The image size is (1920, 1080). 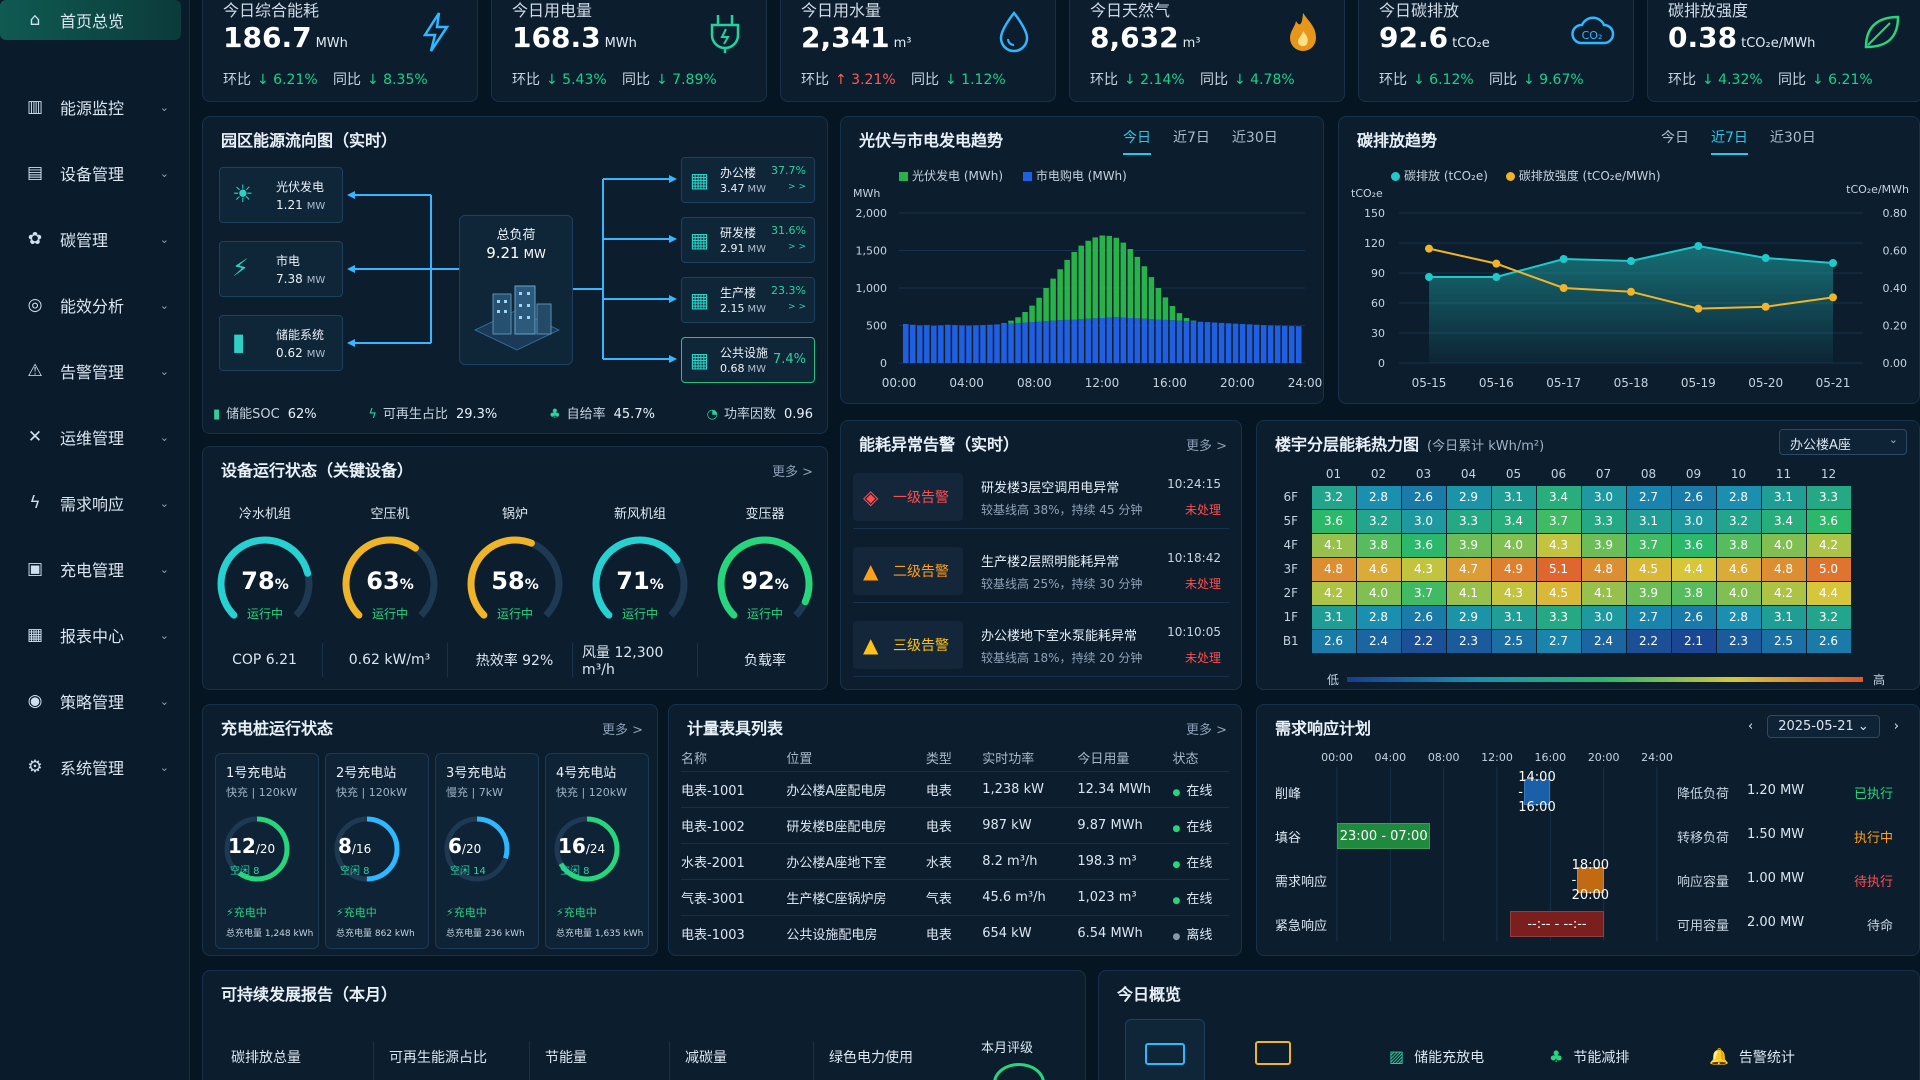 What do you see at coordinates (281, 269) in the screenshot?
I see `flow-source-1: ⚡ 市电 7.38 MW` at bounding box center [281, 269].